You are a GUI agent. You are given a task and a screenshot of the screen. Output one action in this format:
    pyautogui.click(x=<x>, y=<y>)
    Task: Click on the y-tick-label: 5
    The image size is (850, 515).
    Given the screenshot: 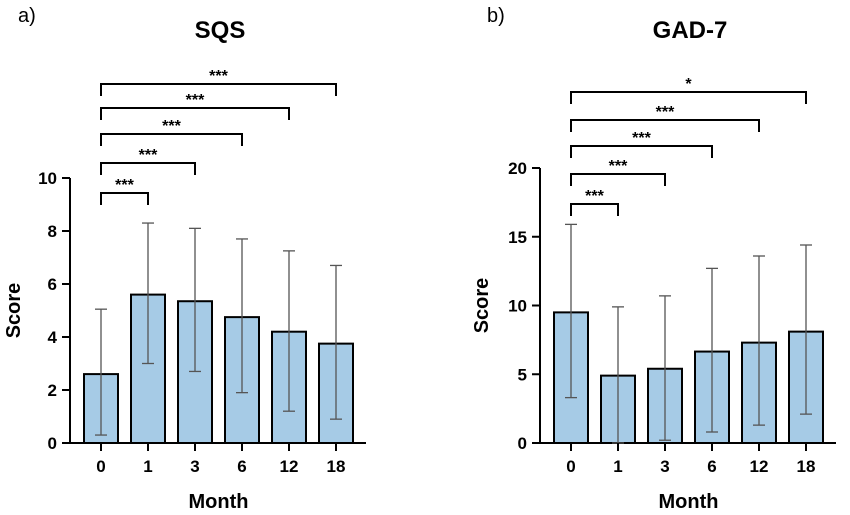 What is the action you would take?
    pyautogui.click(x=522, y=374)
    